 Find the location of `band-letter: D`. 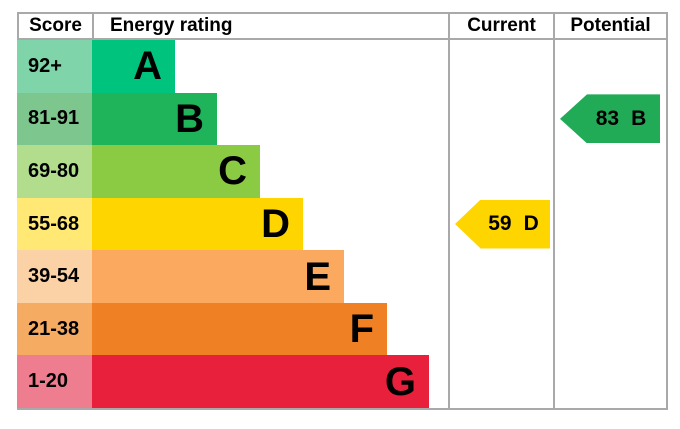

band-letter: D is located at coordinates (275, 224).